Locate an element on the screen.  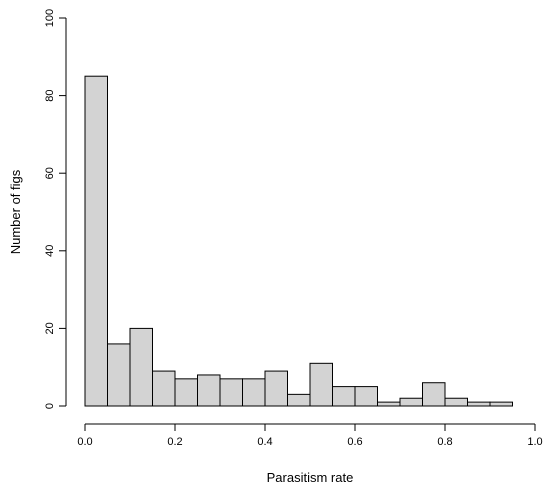
x-tick-label: 0.0 is located at coordinates (84, 442).